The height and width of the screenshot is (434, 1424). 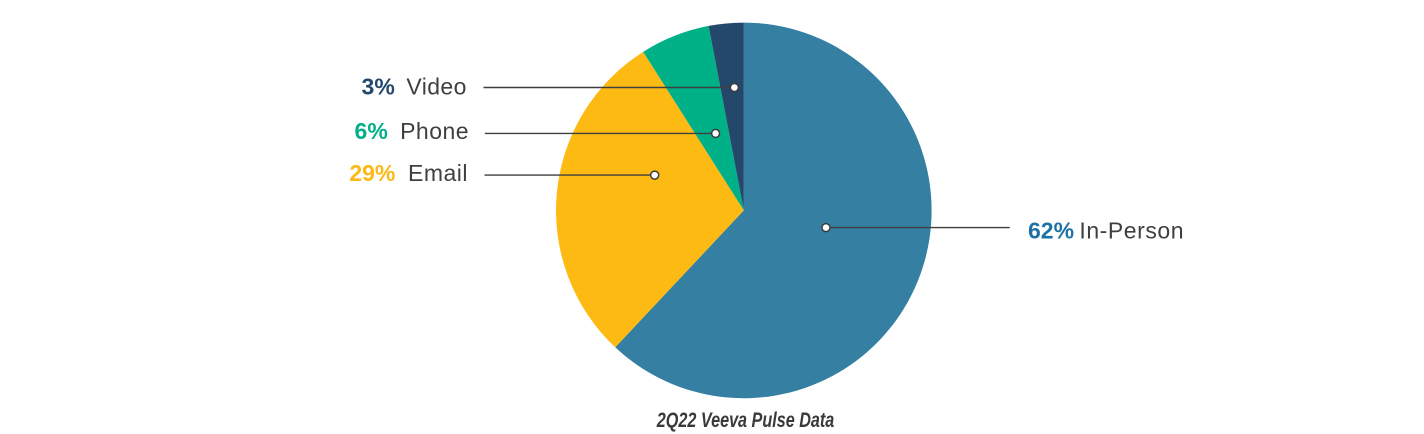 What do you see at coordinates (438, 173) in the screenshot?
I see `svg-text: Email` at bounding box center [438, 173].